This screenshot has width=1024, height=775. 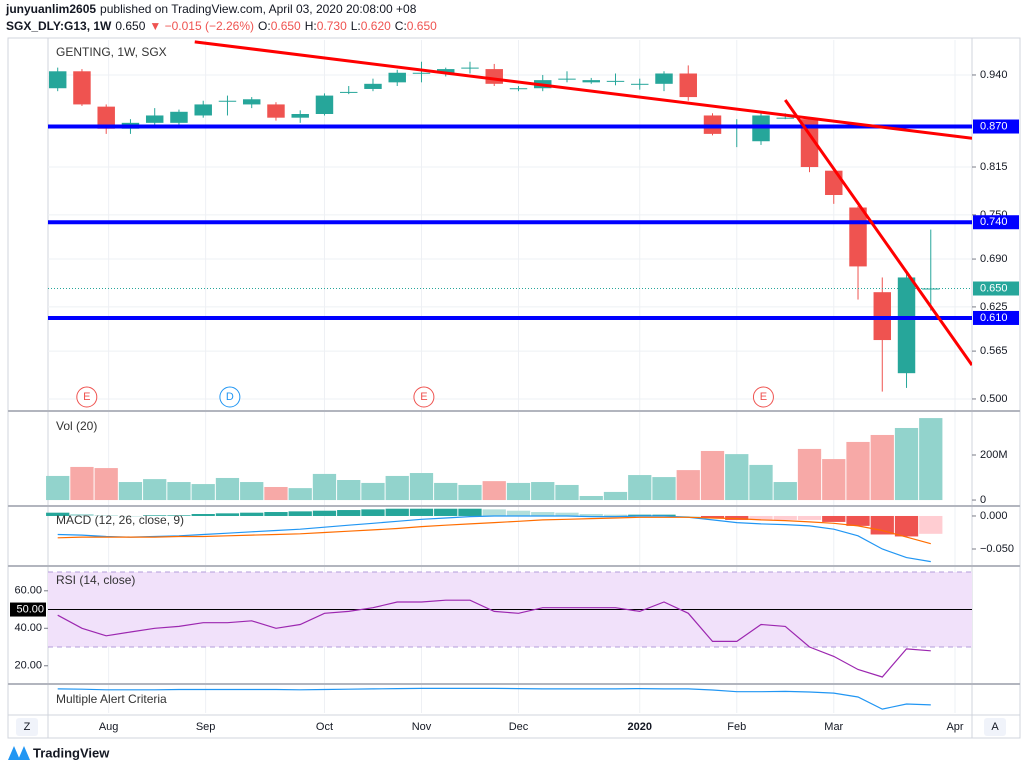 I want to click on pane-title: MACD (12, 26, close, 9), so click(x=120, y=520).